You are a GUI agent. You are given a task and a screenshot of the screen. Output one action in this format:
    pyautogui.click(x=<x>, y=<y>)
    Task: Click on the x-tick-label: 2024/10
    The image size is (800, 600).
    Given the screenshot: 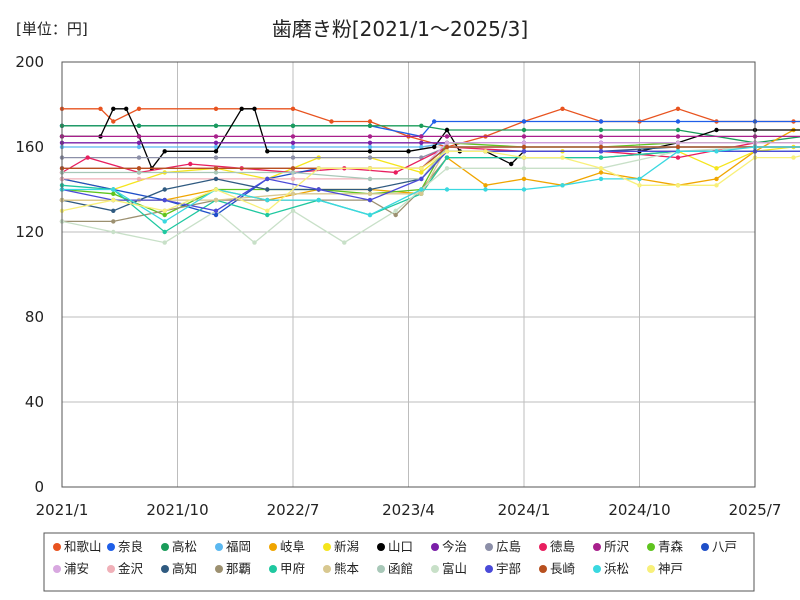 What is the action you would take?
    pyautogui.click(x=639, y=510)
    